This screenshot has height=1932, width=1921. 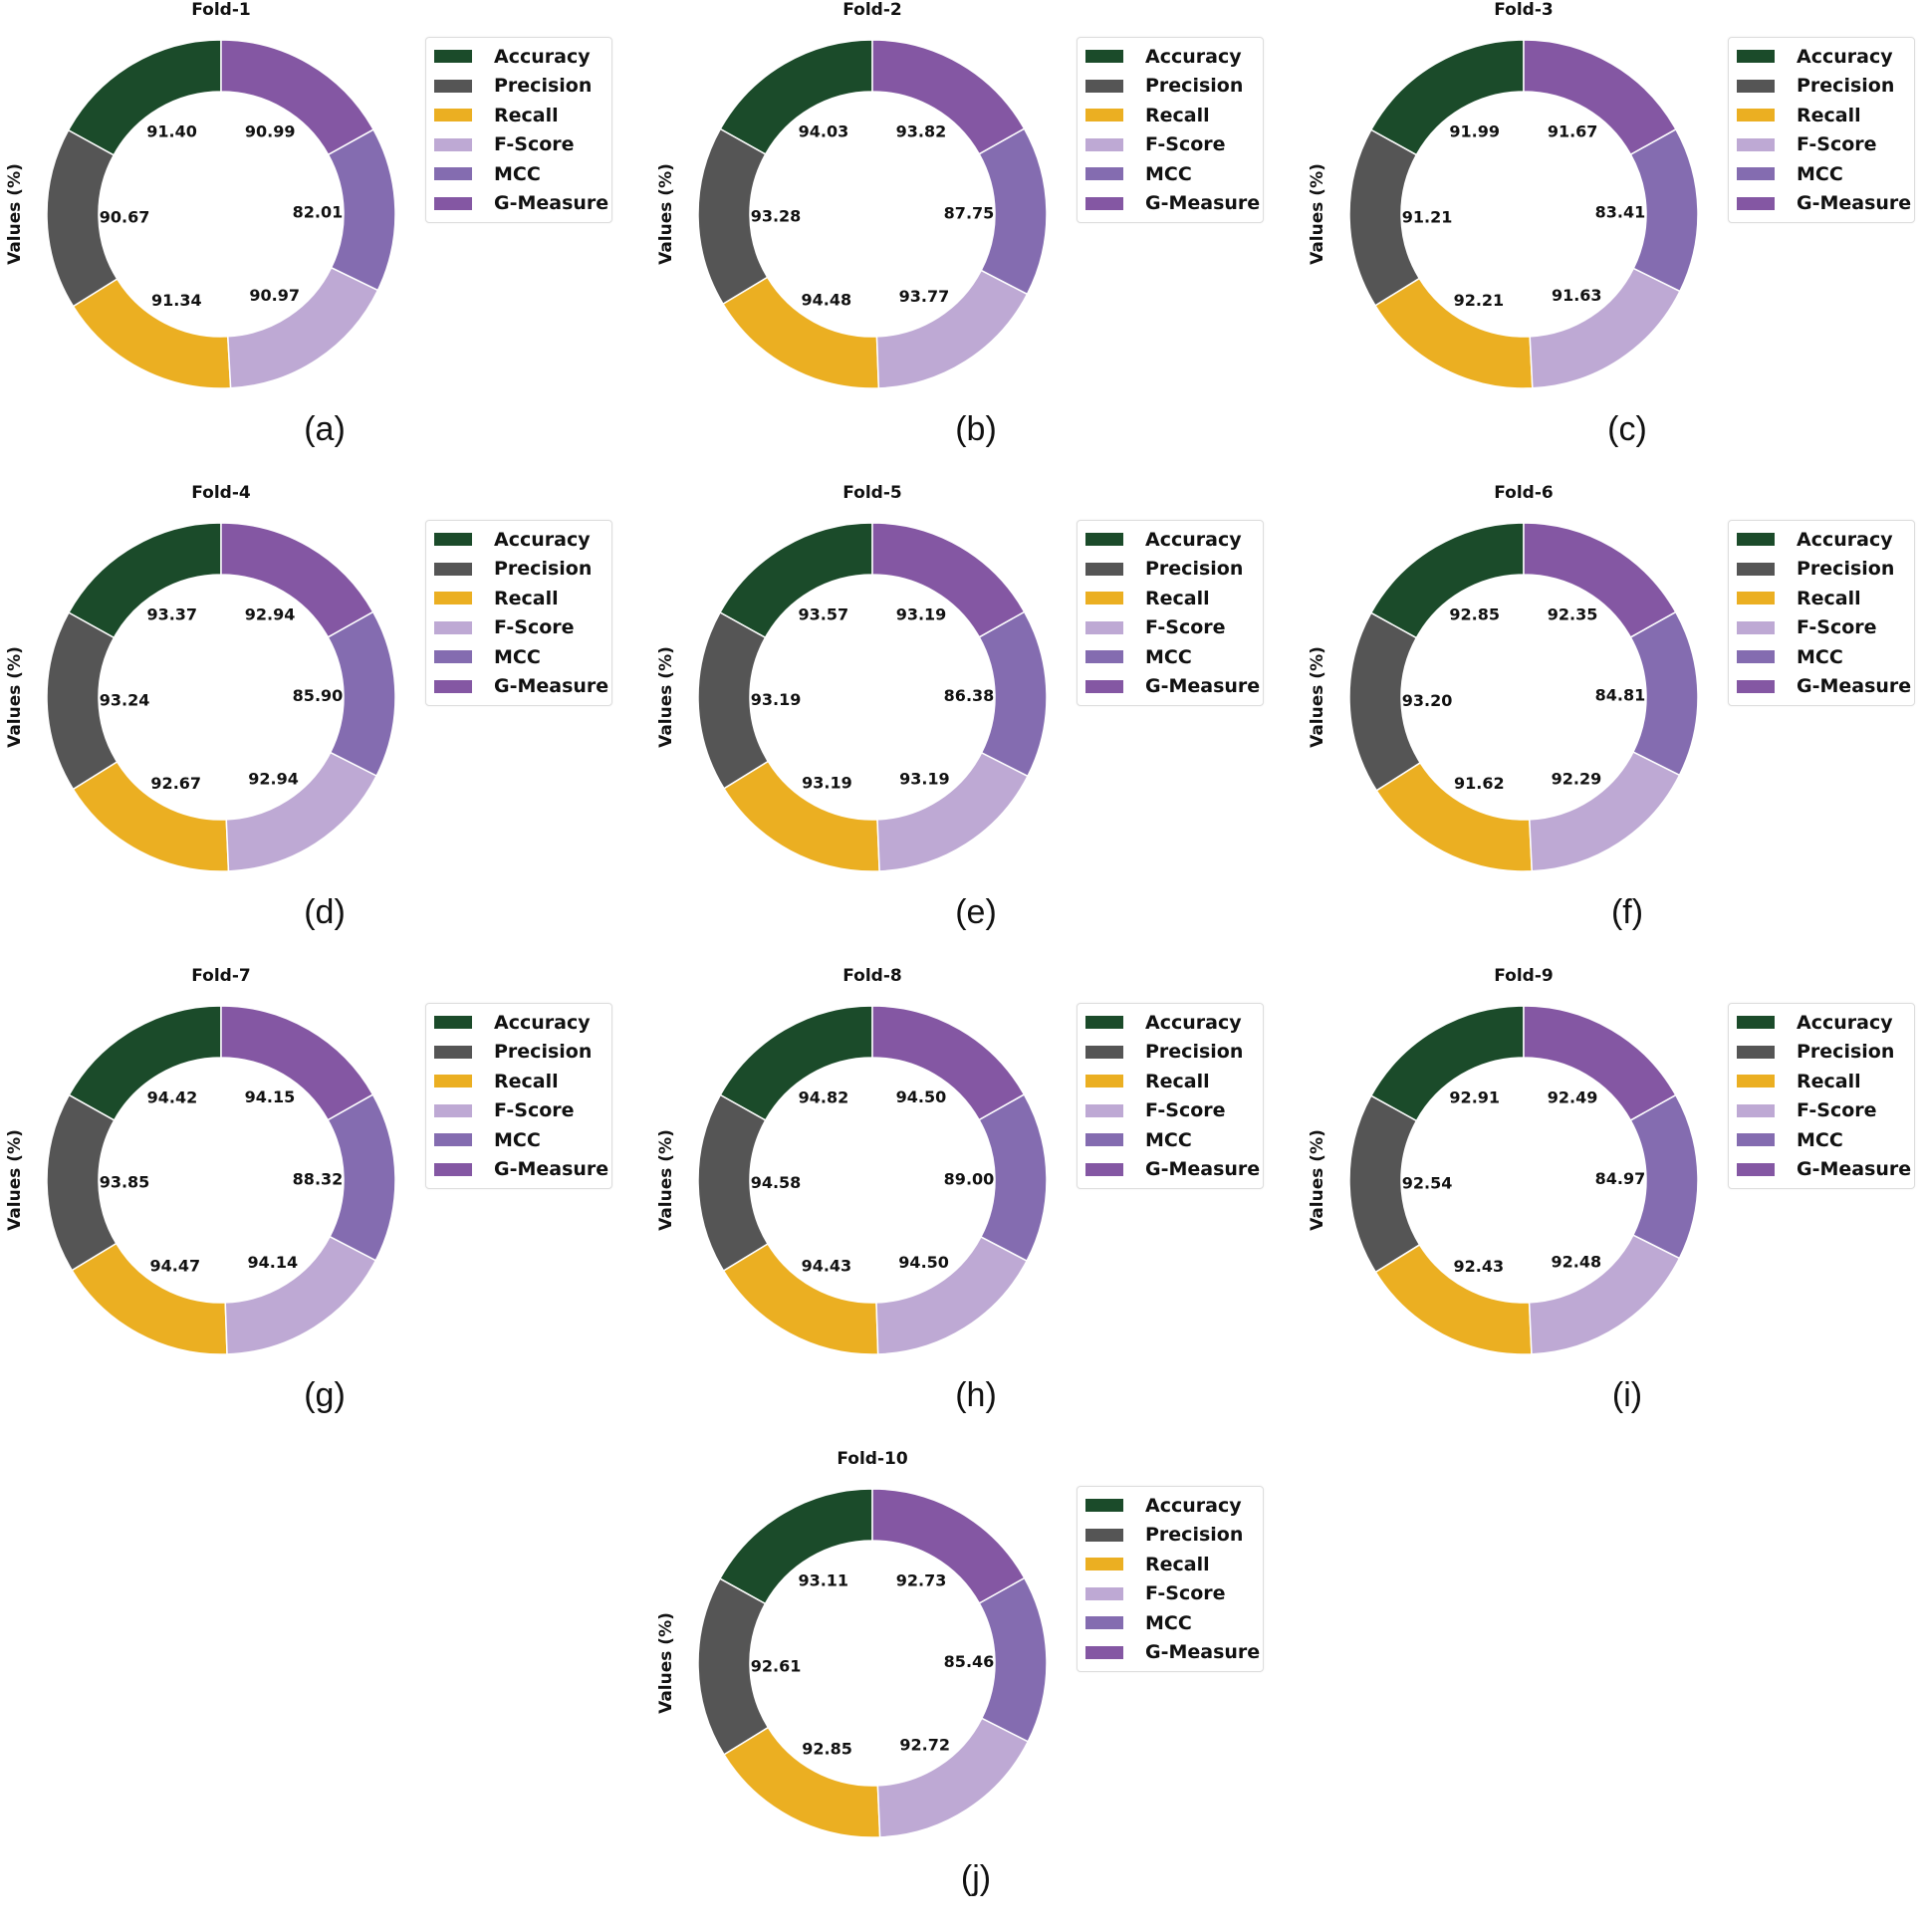 What do you see at coordinates (925, 297) in the screenshot?
I see `value-label: 93.77` at bounding box center [925, 297].